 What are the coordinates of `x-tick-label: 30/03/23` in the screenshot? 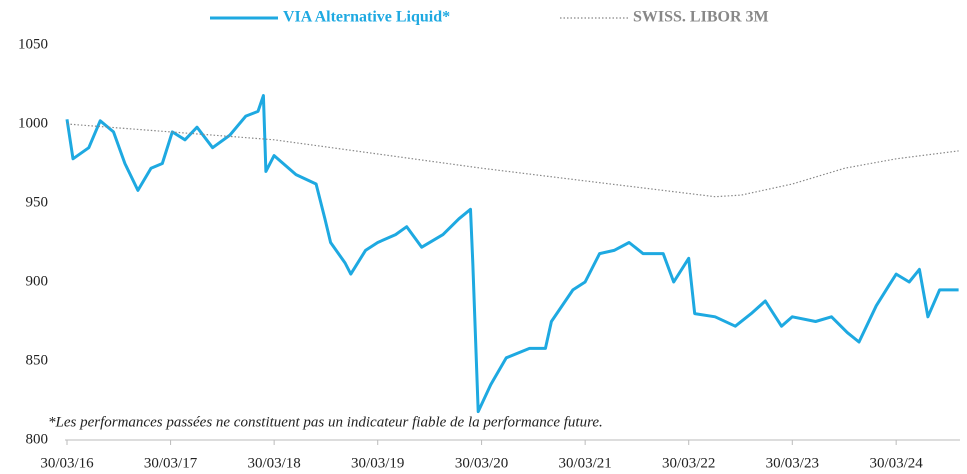 It's located at (792, 463).